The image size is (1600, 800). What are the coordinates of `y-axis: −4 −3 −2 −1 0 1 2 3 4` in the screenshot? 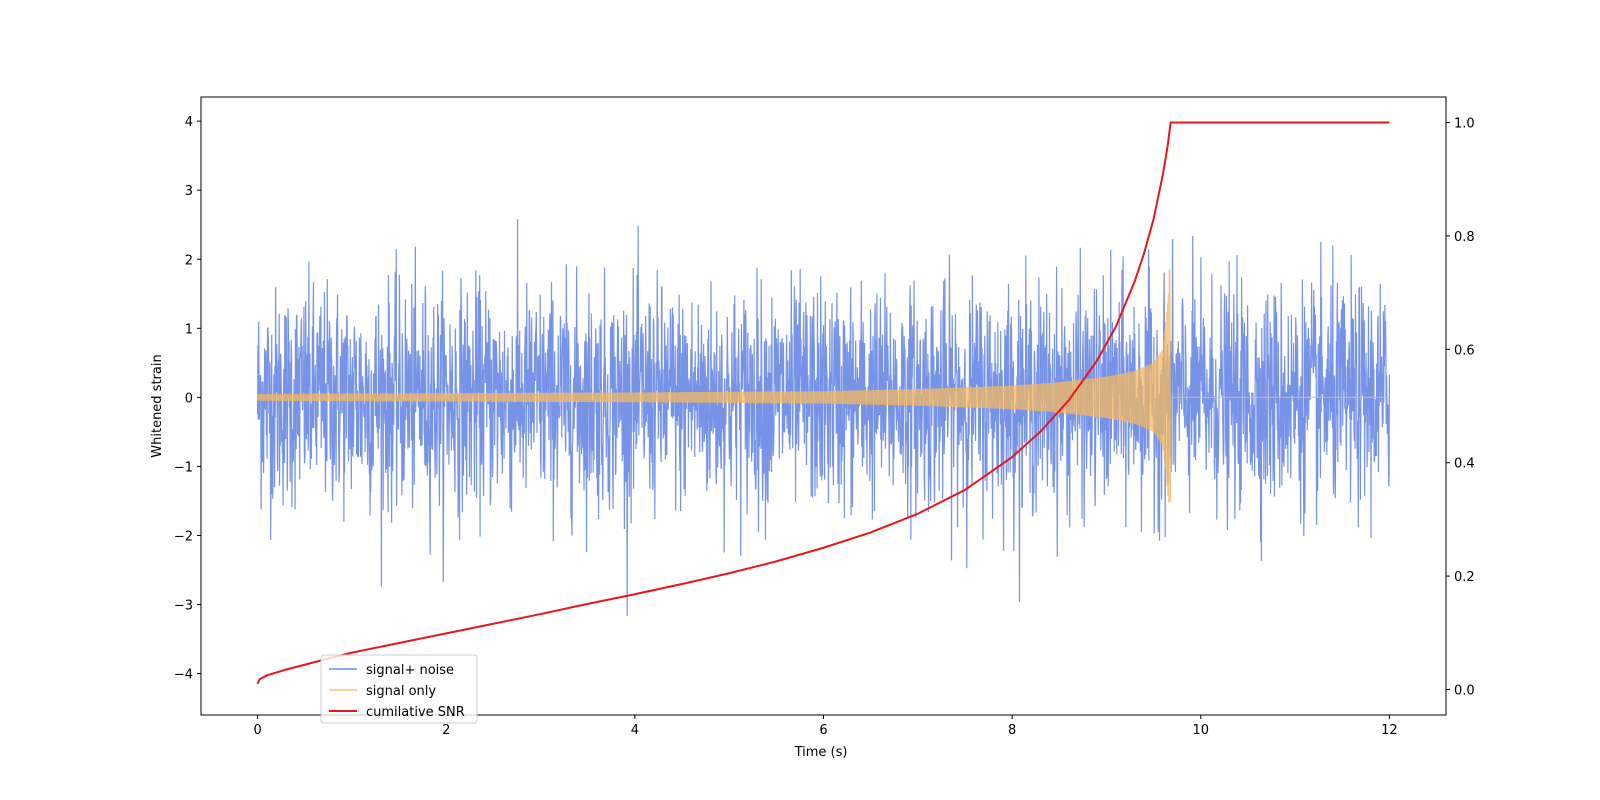 It's located at (187, 399).